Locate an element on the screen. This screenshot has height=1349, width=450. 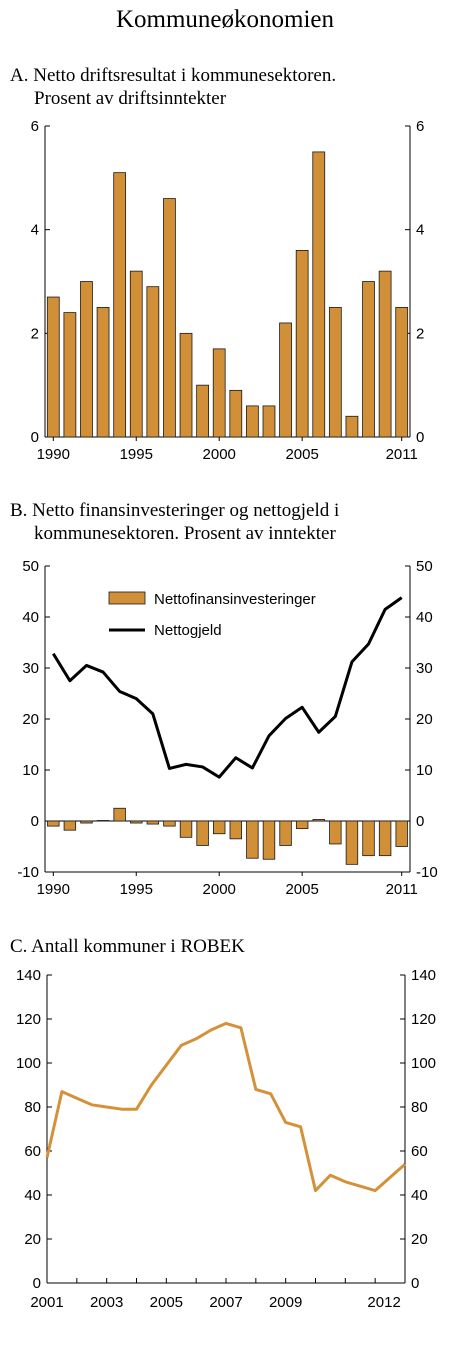
x-tick-label: 2009 is located at coordinates (285, 1302).